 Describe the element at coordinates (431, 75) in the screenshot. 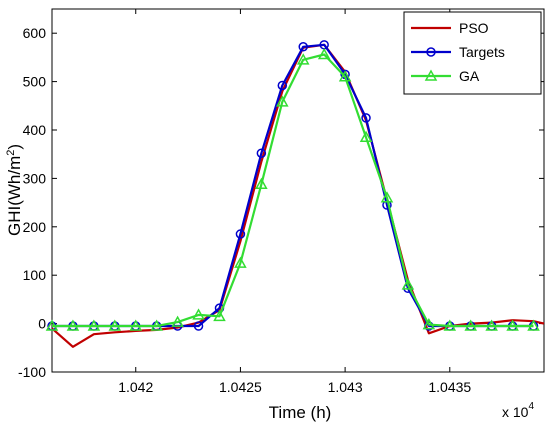

I see `legend-marker-ga` at that location.